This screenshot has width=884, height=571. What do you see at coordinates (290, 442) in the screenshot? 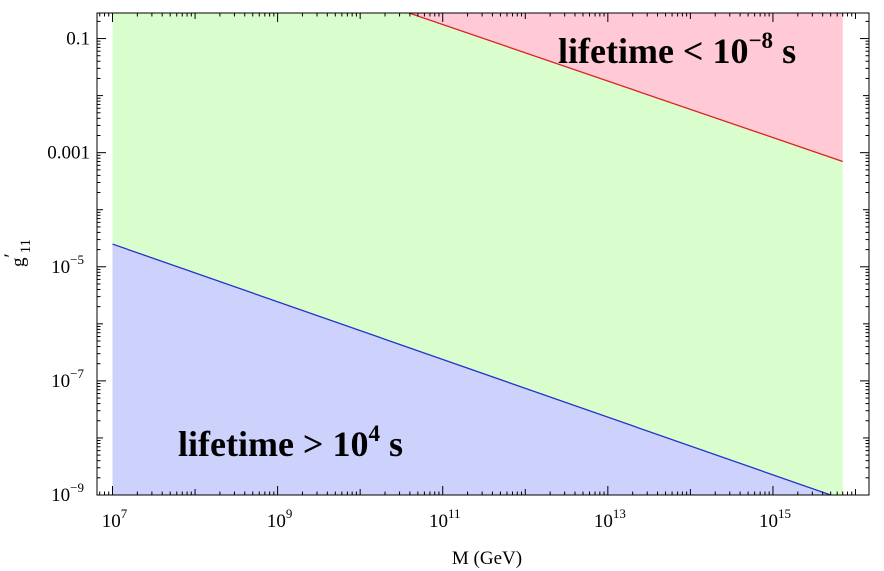
I see `lower-region-label: lifetime > 104 s` at bounding box center [290, 442].